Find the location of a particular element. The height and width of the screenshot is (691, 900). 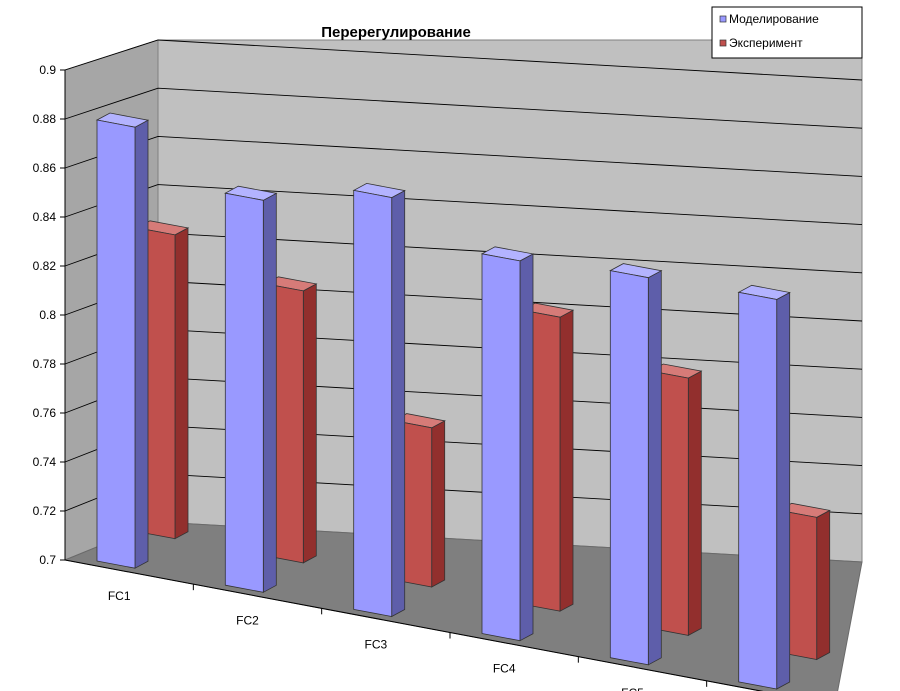

legend-label: Моделирование is located at coordinates (774, 19).